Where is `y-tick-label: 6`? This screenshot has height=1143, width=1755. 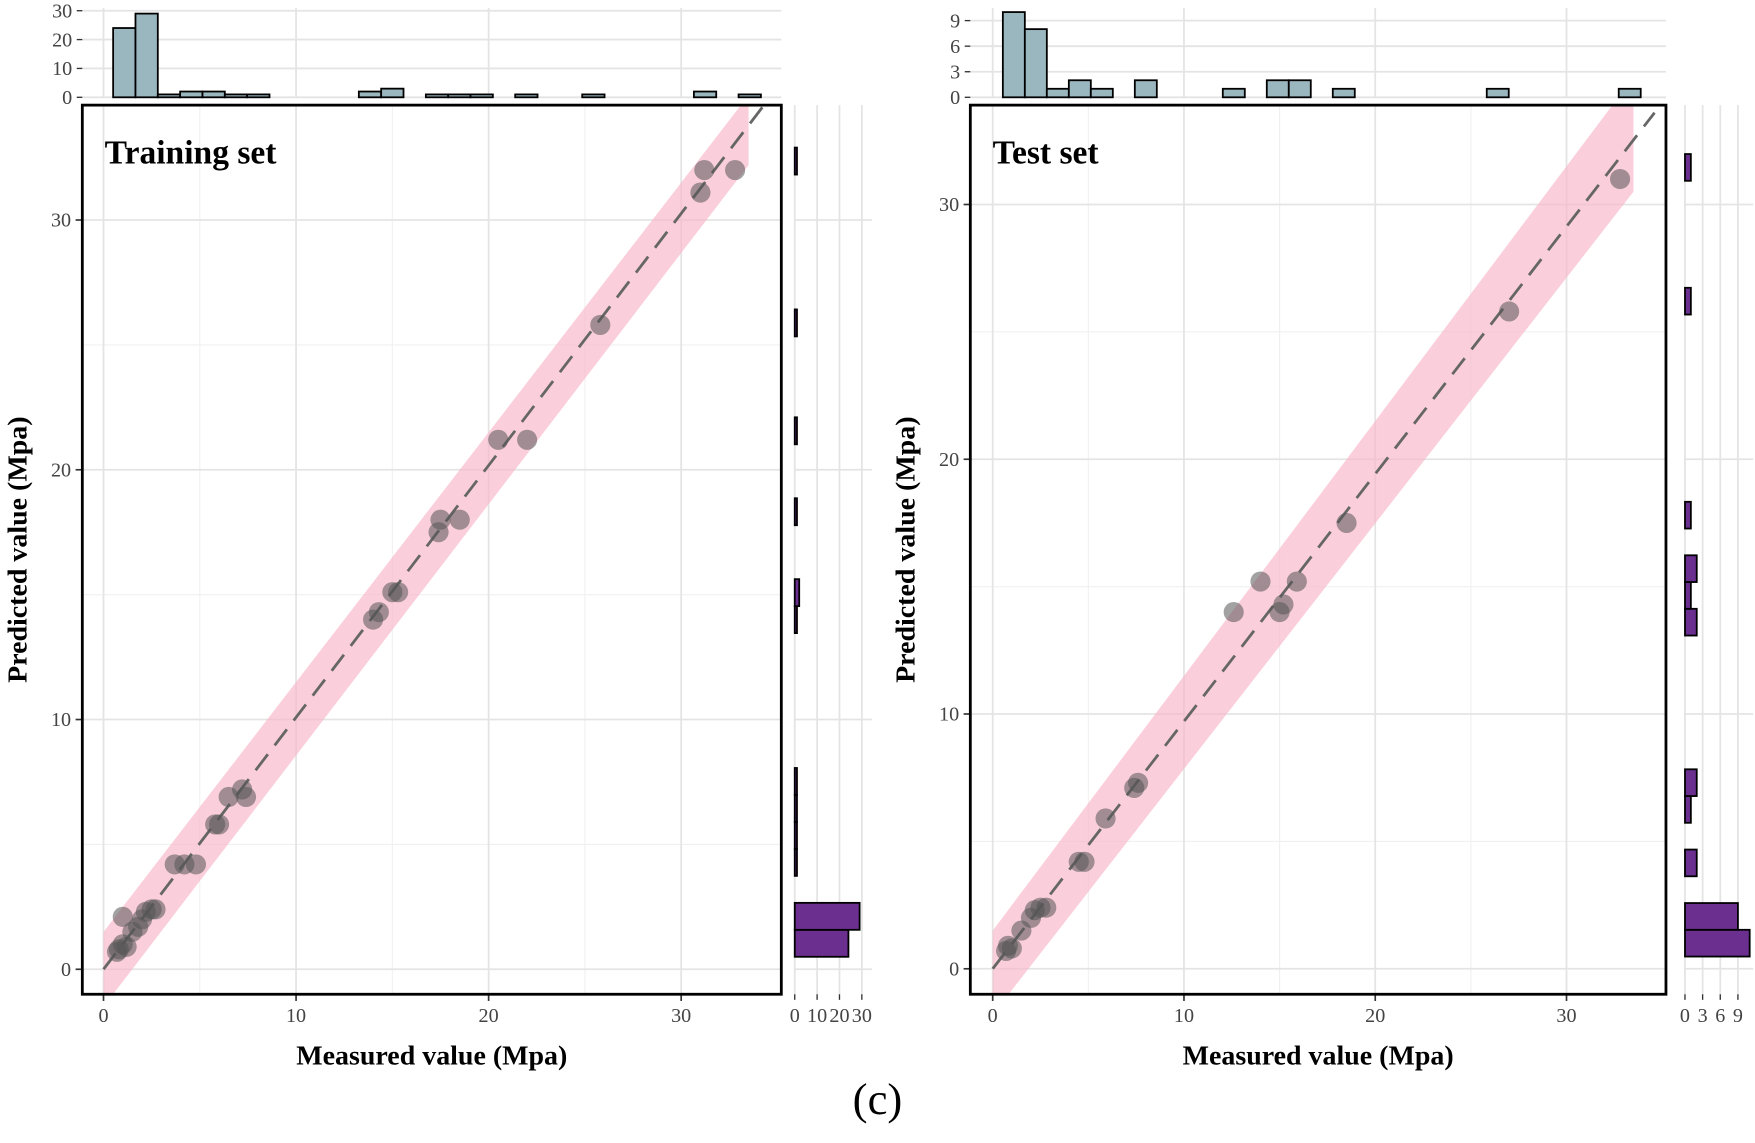
y-tick-label: 6 is located at coordinates (955, 47).